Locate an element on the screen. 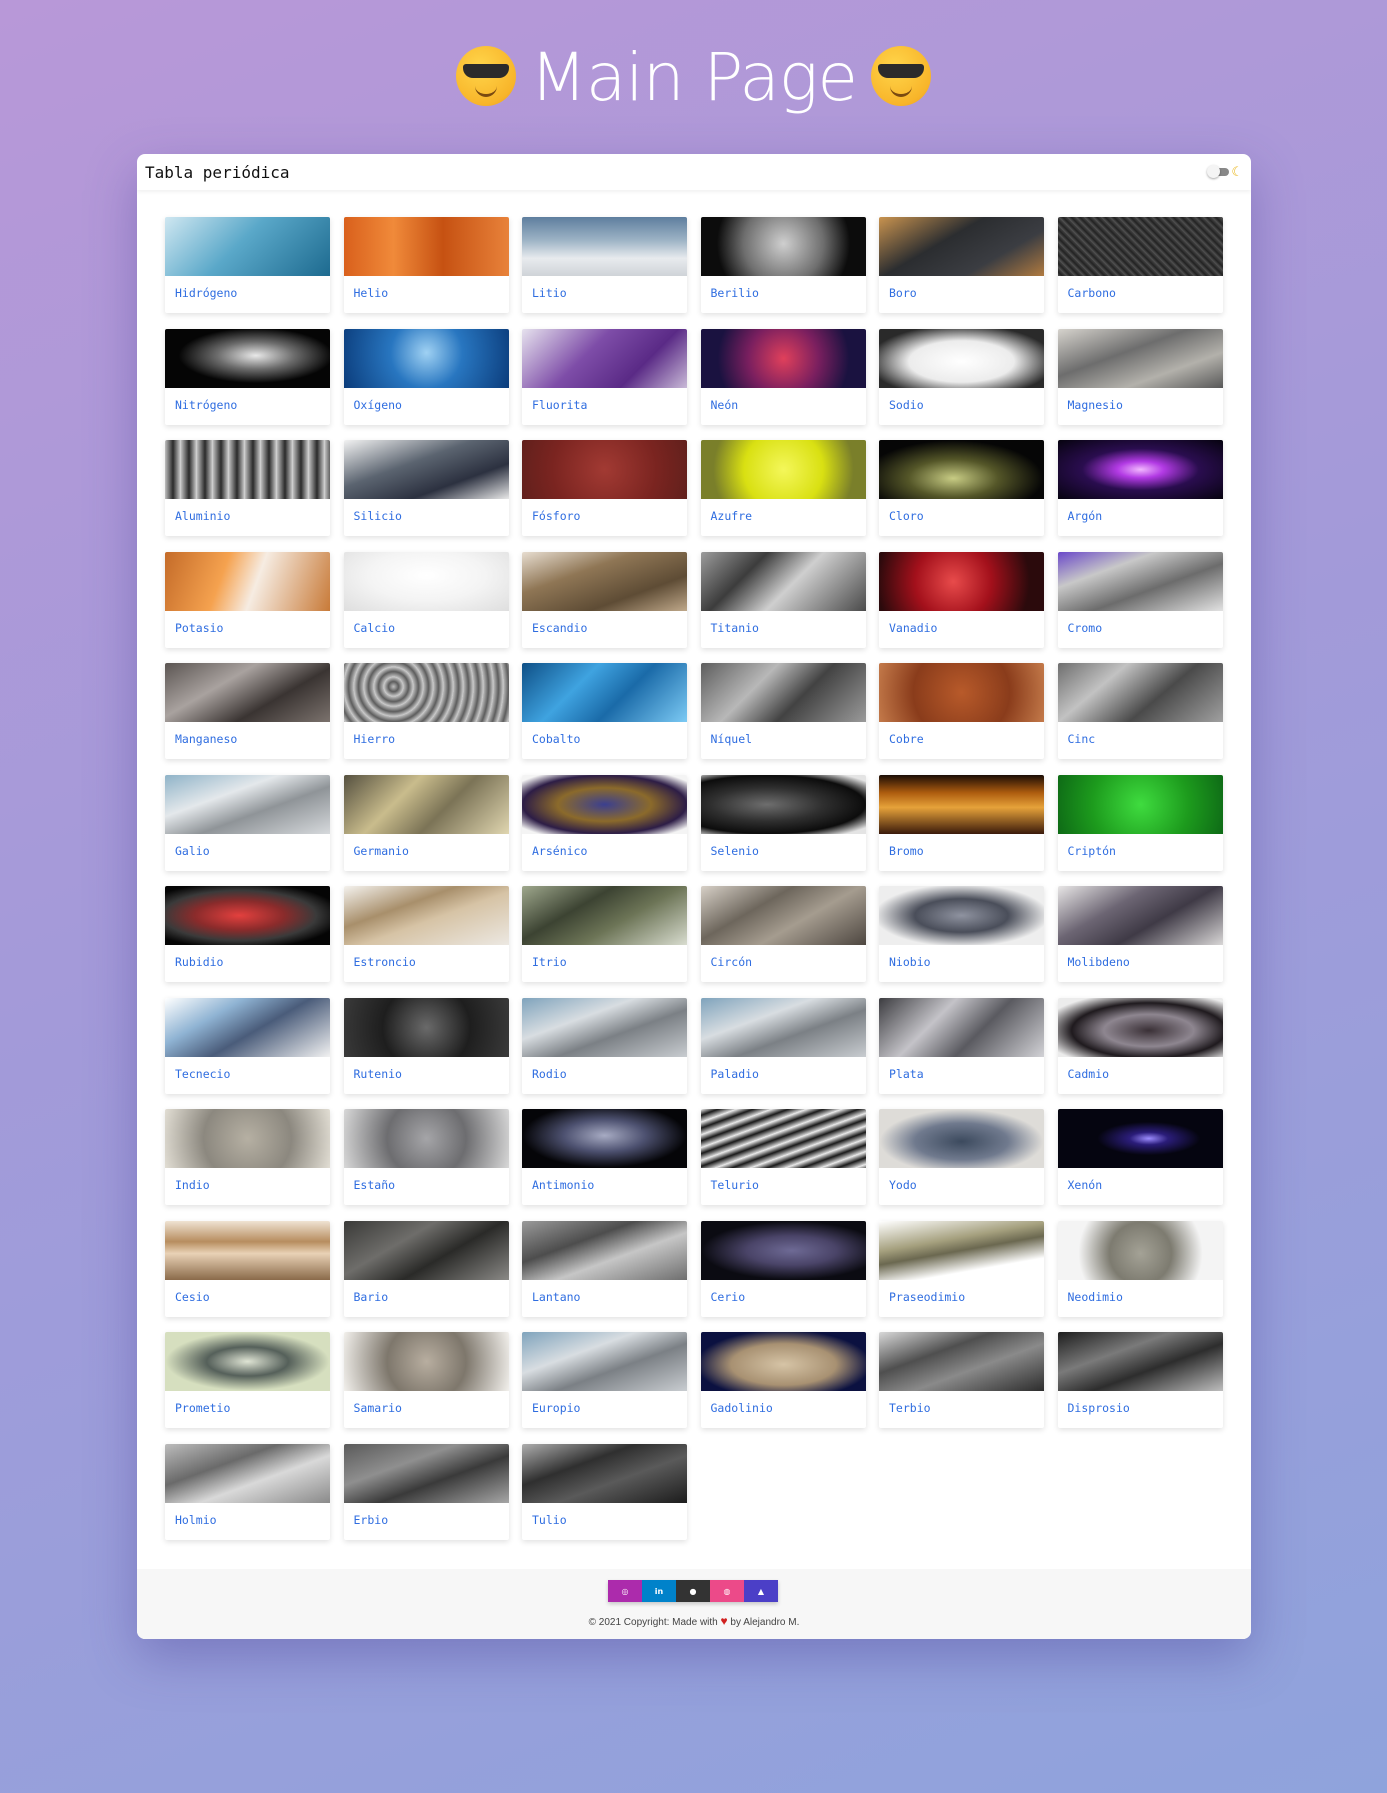 Image resolution: width=1387 pixels, height=1793 pixels. element-card: Manganeso is located at coordinates (247, 711).